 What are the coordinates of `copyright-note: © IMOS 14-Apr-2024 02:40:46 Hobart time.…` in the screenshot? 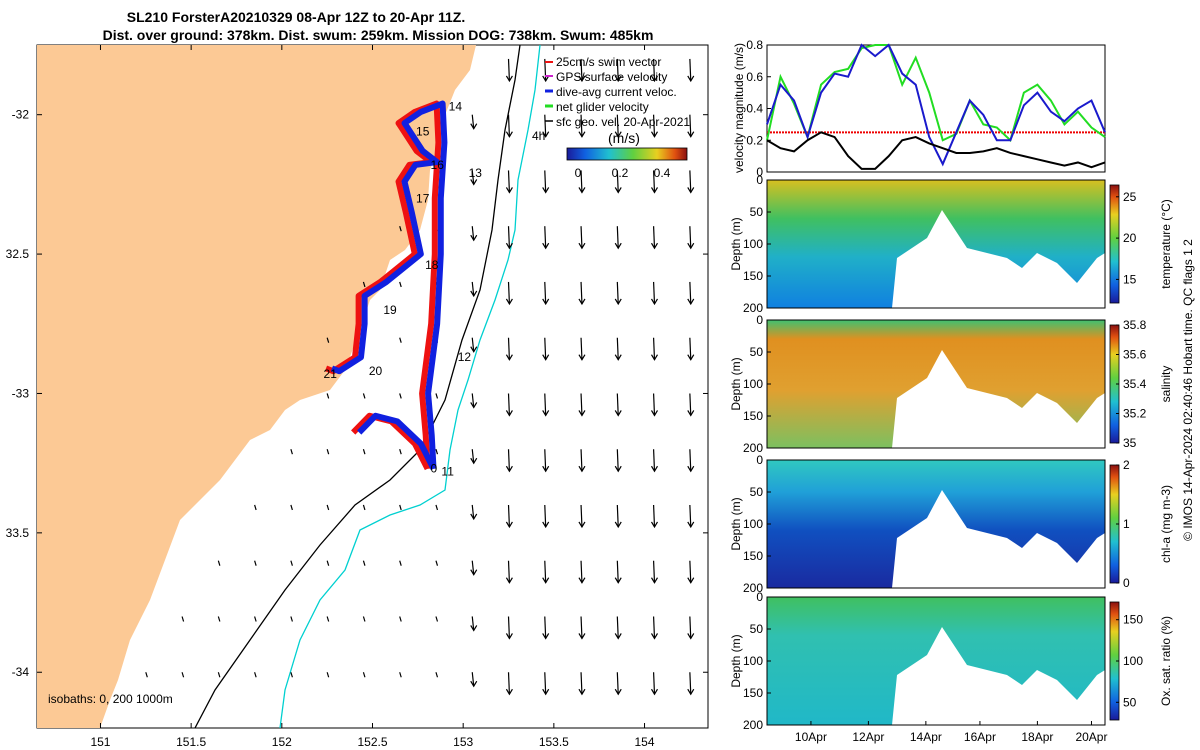 It's located at (1188, 390).